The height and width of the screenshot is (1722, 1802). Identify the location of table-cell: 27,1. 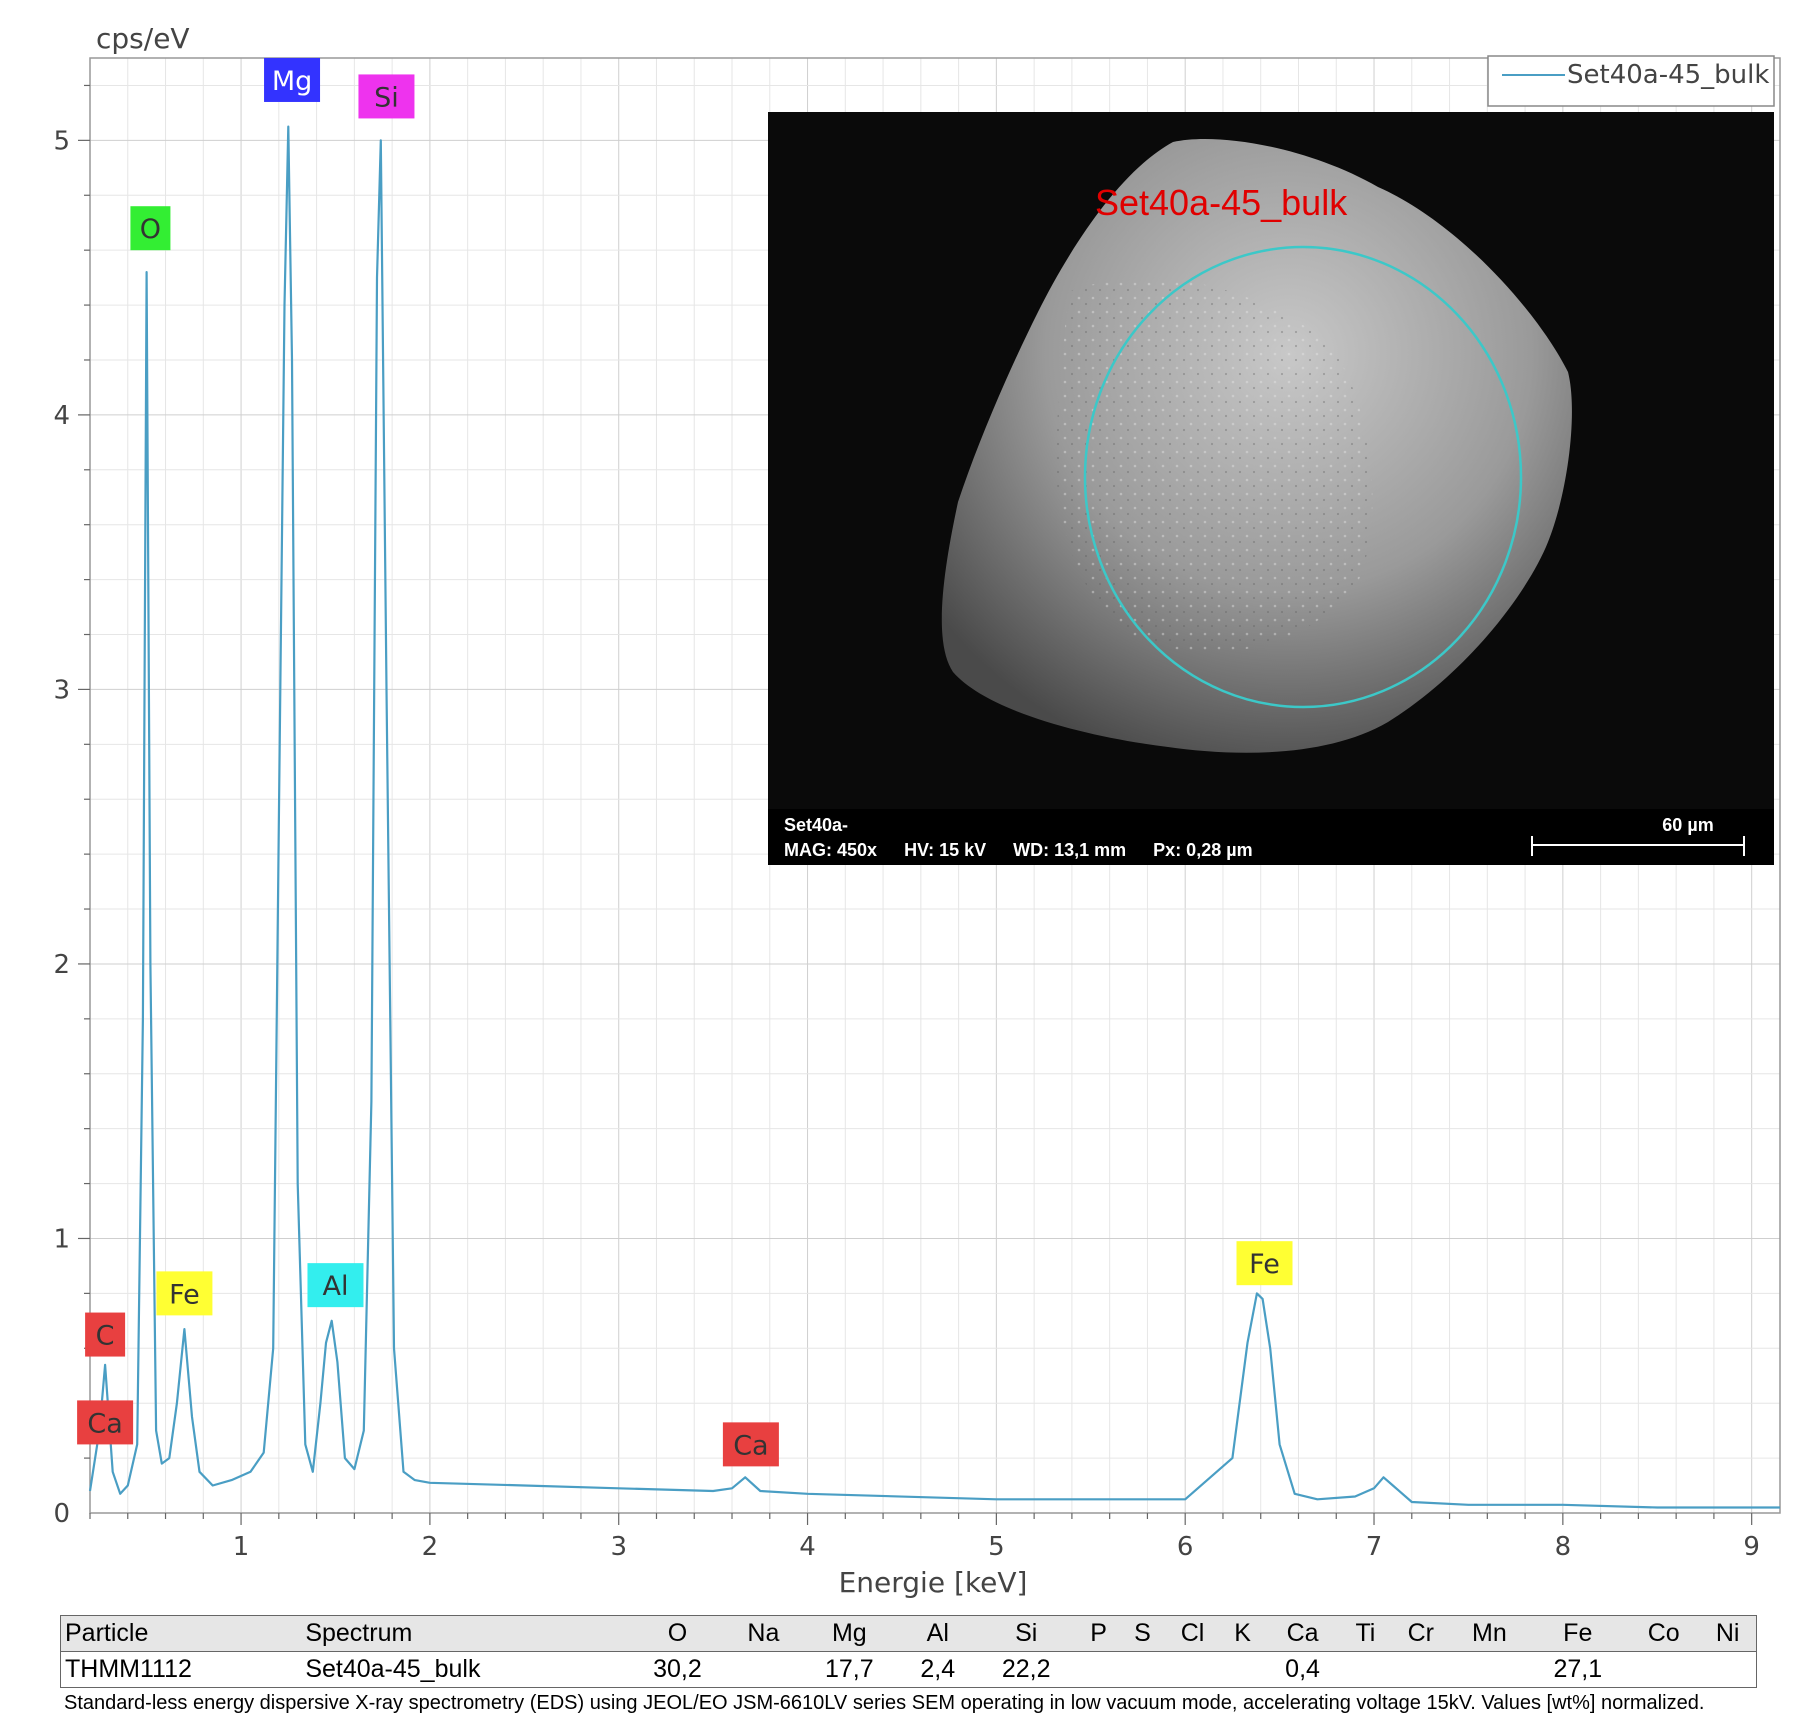
(1578, 1669).